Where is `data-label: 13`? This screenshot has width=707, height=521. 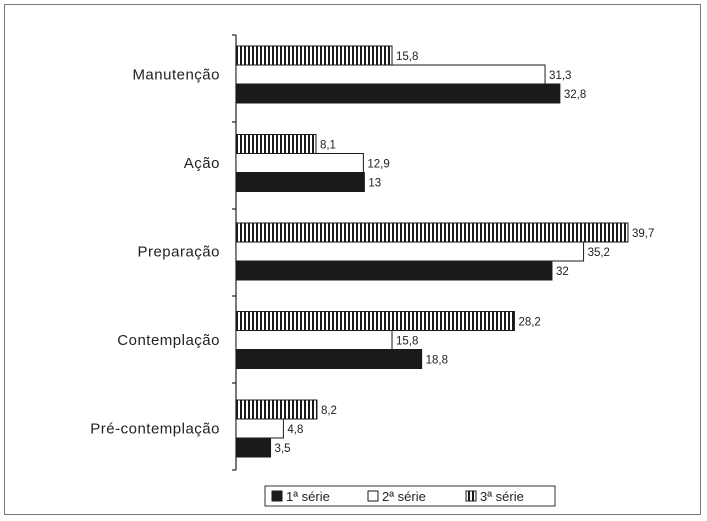 data-label: 13 is located at coordinates (374, 184).